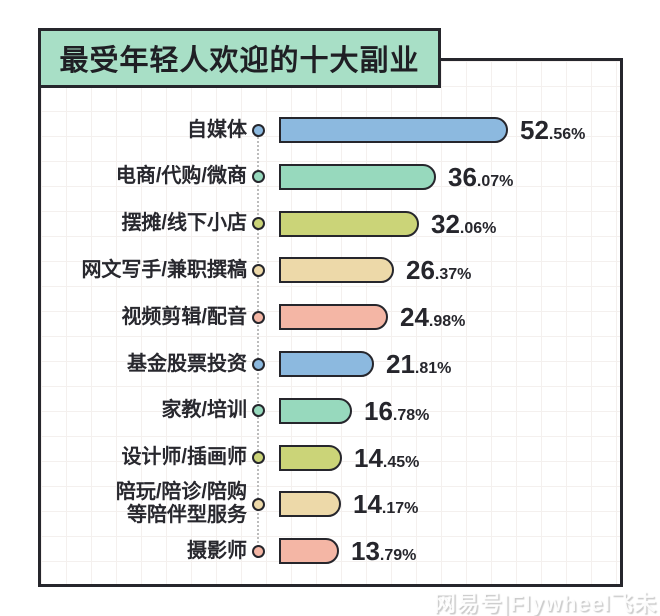  I want to click on value-label: 13.79%, so click(383, 551).